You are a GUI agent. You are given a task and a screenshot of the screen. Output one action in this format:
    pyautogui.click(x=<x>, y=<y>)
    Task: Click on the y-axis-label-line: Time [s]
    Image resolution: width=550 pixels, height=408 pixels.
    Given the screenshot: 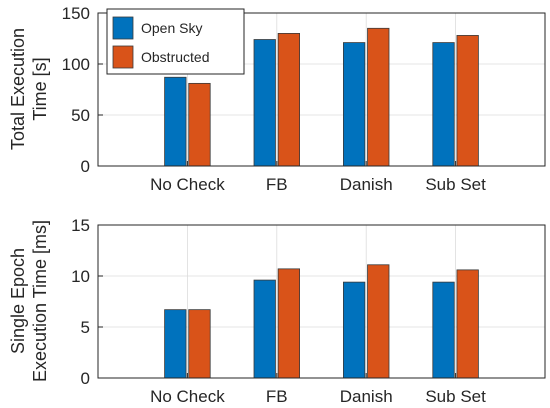 What is the action you would take?
    pyautogui.click(x=40, y=88)
    